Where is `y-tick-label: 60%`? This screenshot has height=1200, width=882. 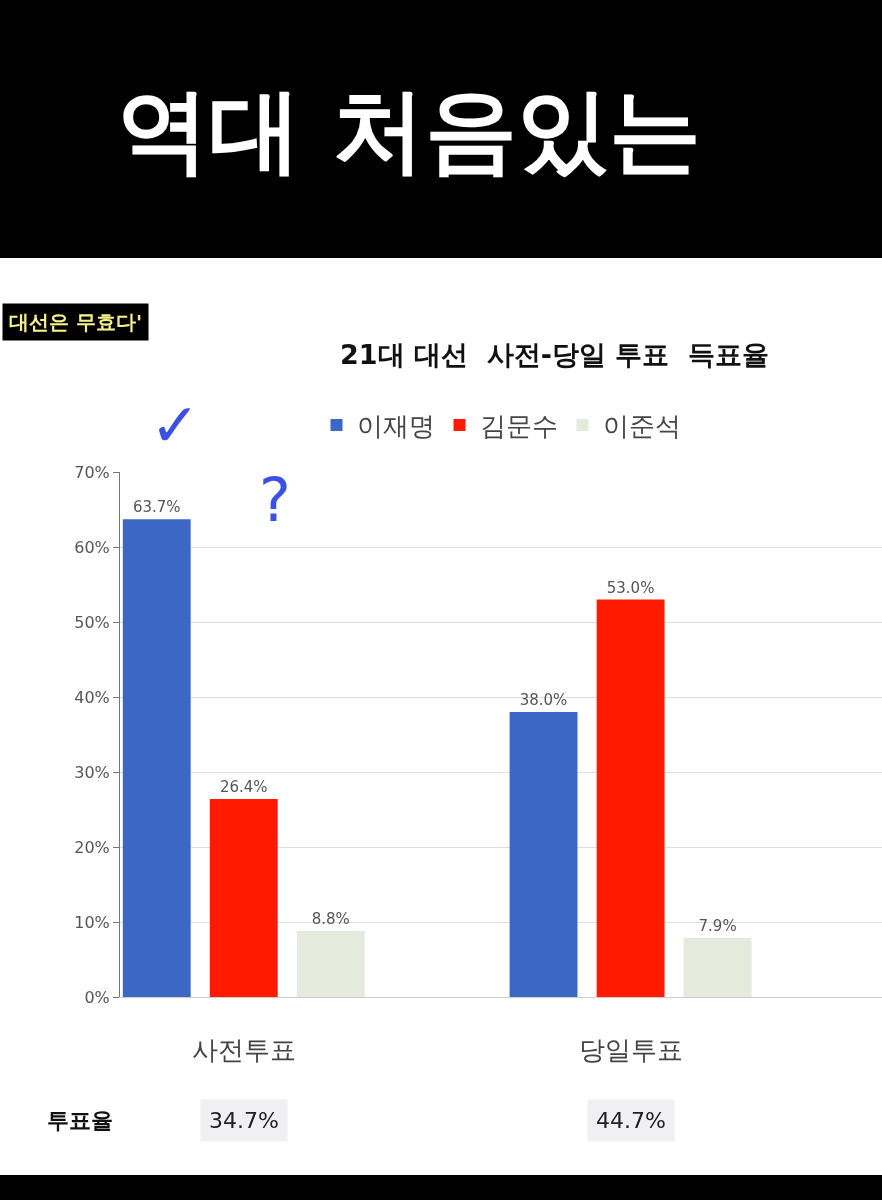
y-tick-label: 60% is located at coordinates (92, 547).